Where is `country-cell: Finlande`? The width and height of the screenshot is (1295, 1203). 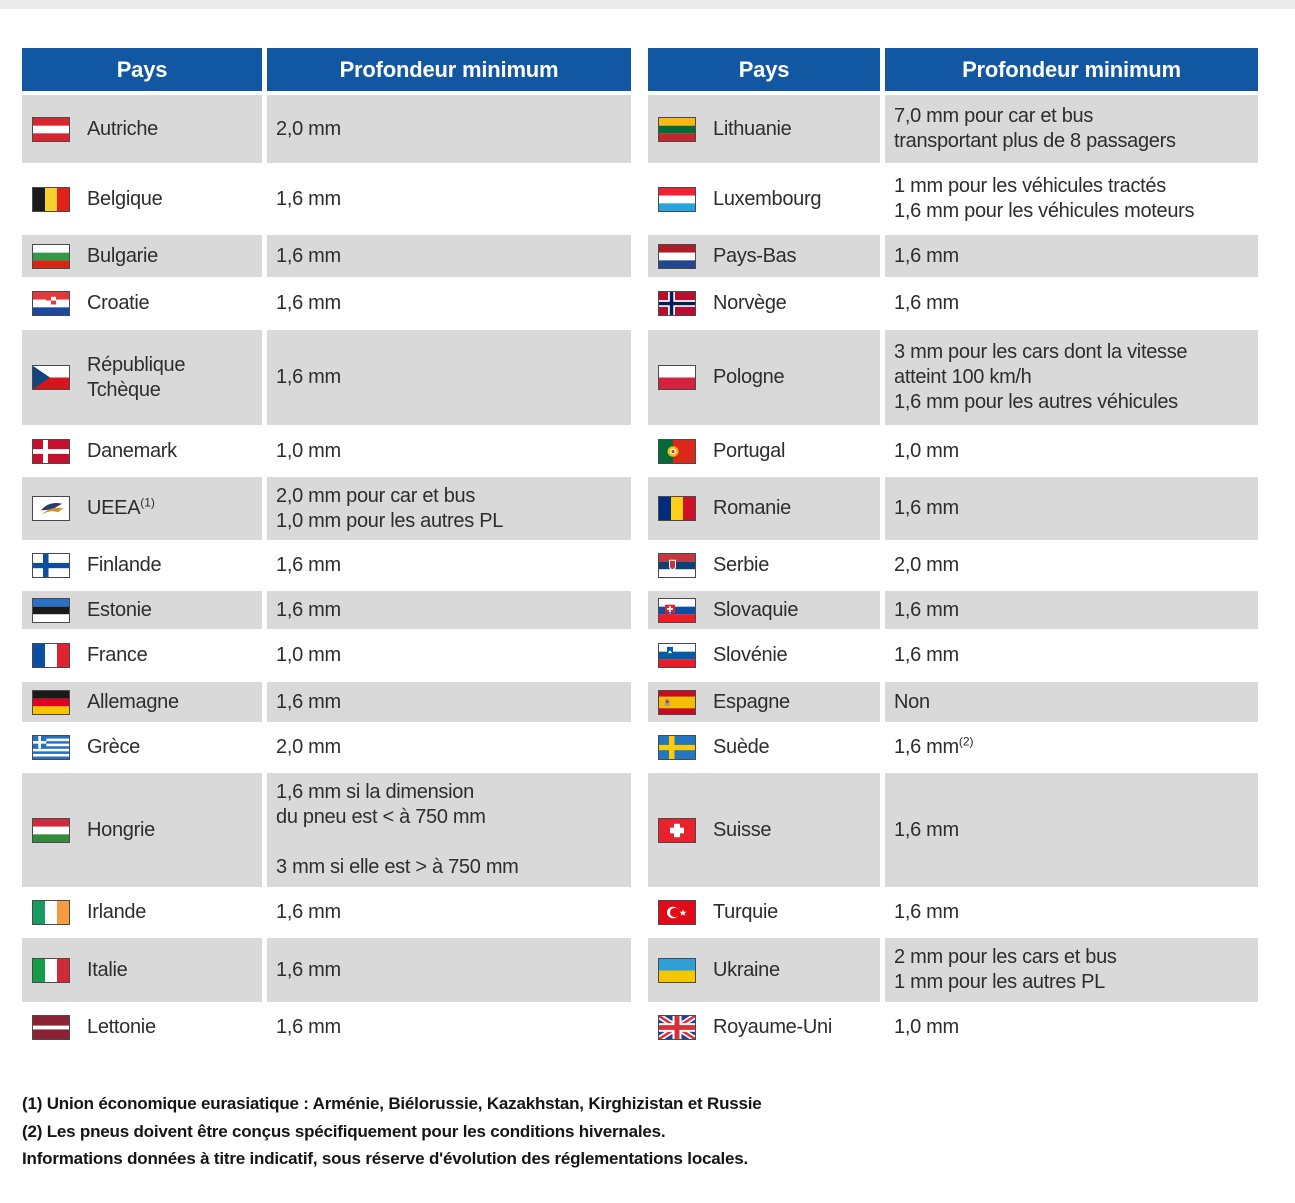
country-cell: Finlande is located at coordinates (142, 565).